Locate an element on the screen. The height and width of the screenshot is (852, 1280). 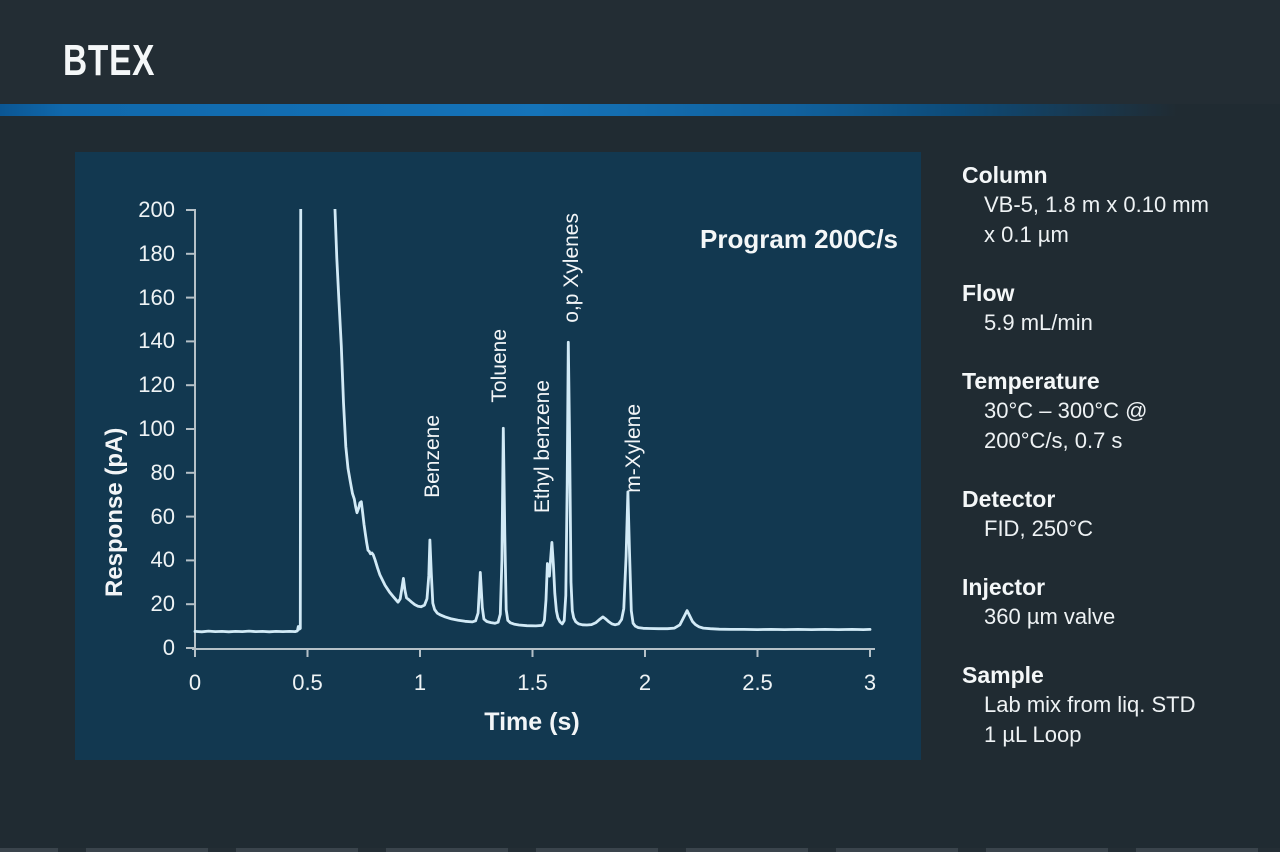
method-section-sample: Sample Lab mix from liq. STD 1 µL Loop is located at coordinates (1118, 705).